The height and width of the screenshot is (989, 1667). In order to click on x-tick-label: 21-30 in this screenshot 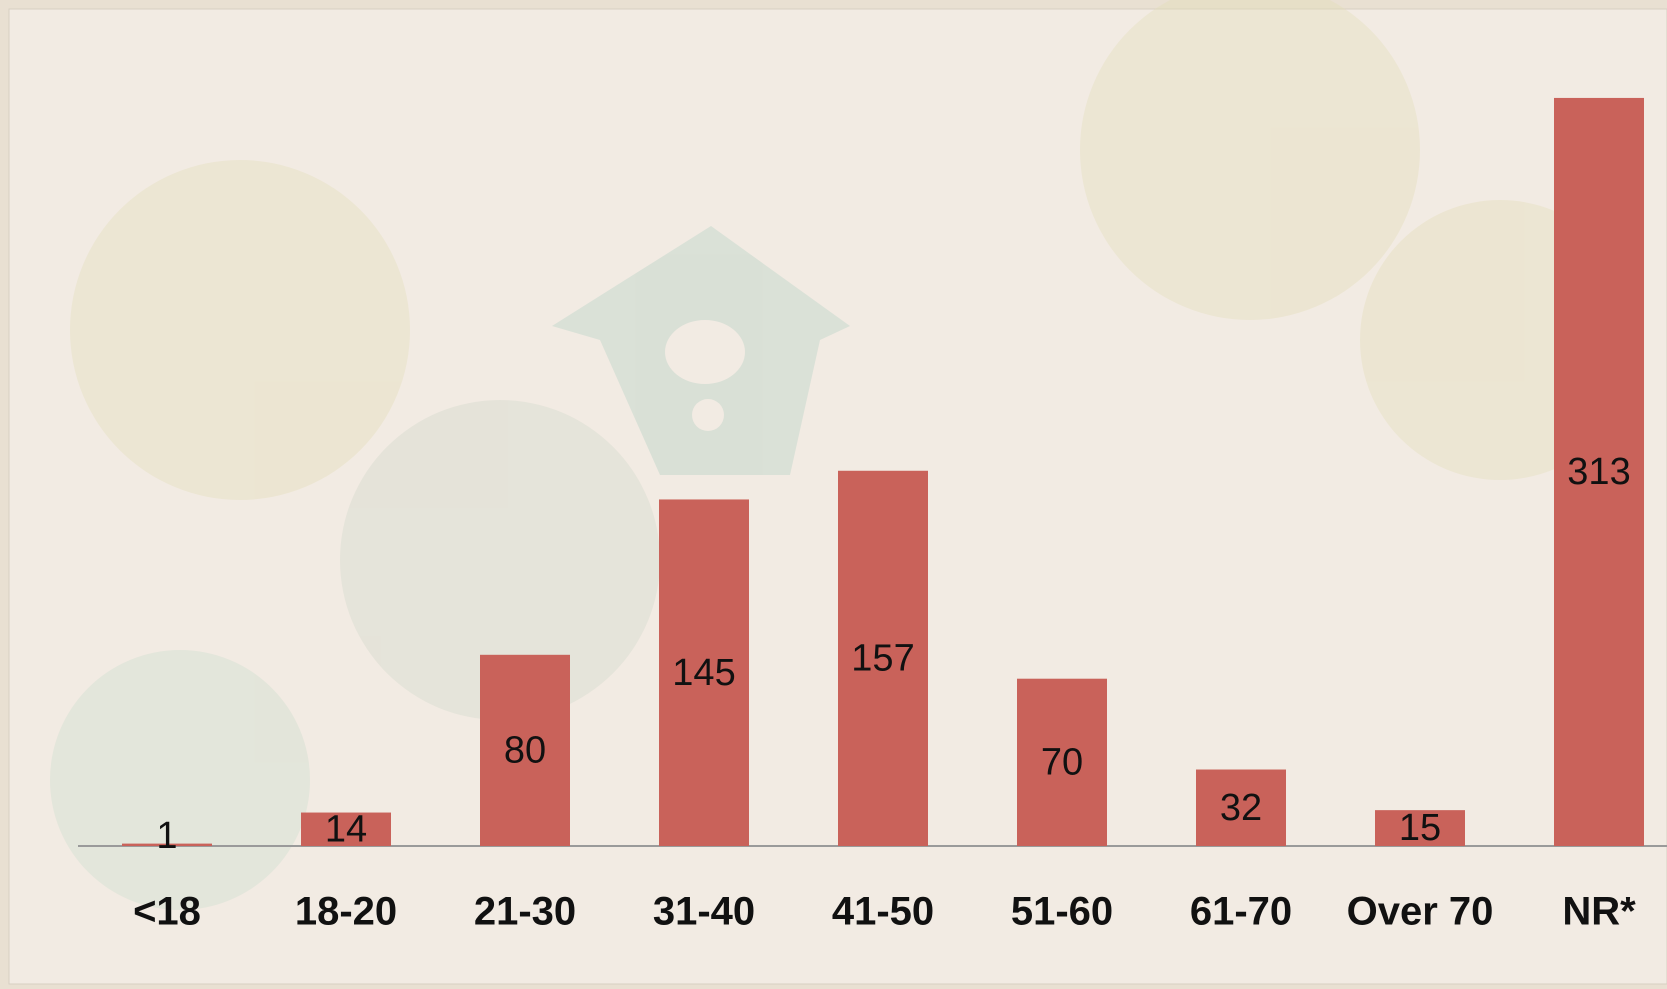, I will do `click(525, 912)`.